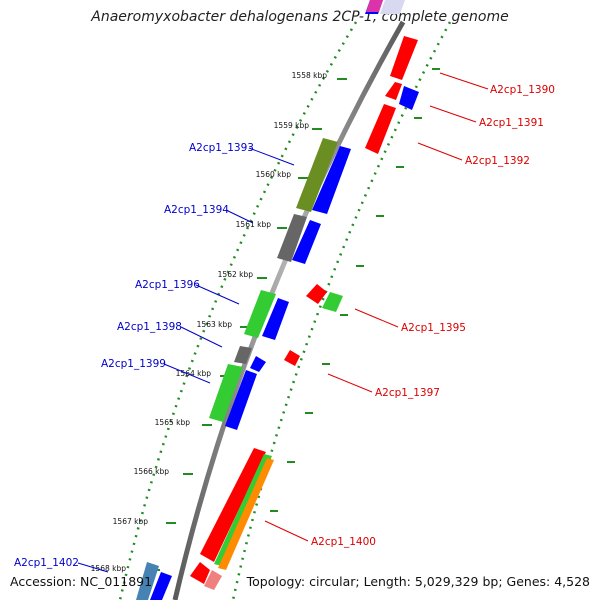 The image size is (600, 600). Describe the element at coordinates (109, 568) in the screenshot. I see `tick-label: 1568 kbp` at that location.